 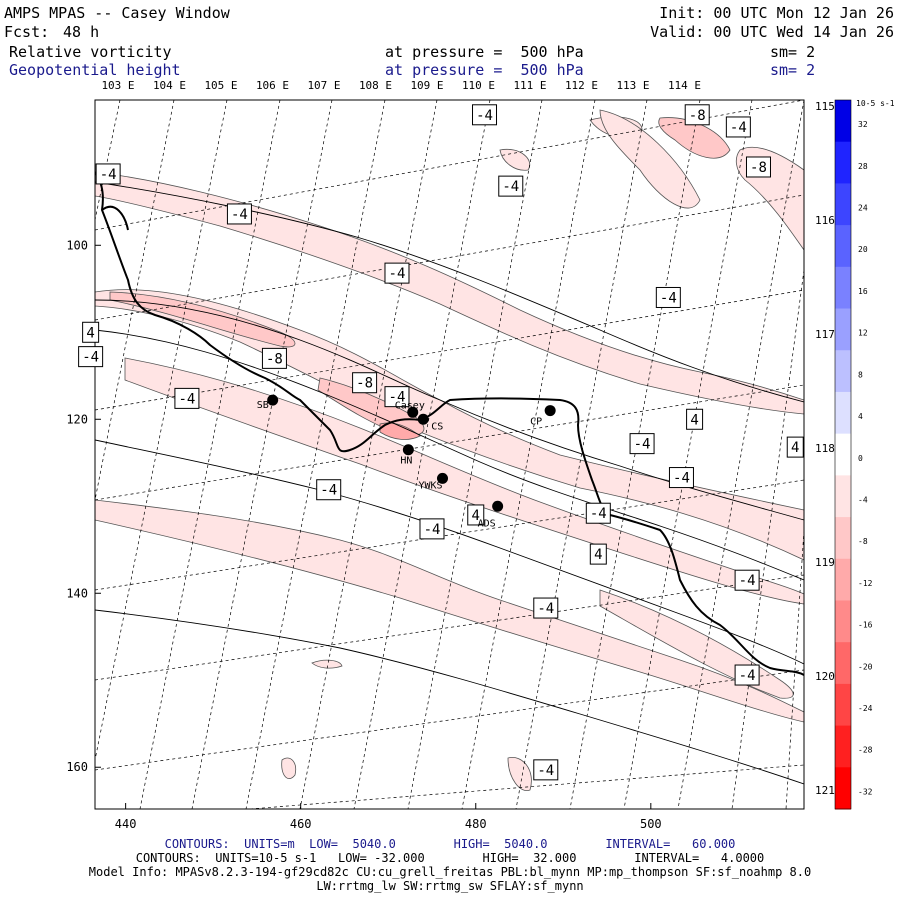 What do you see at coordinates (426, 85) in the screenshot?
I see `longitude-label-top: 109 E` at bounding box center [426, 85].